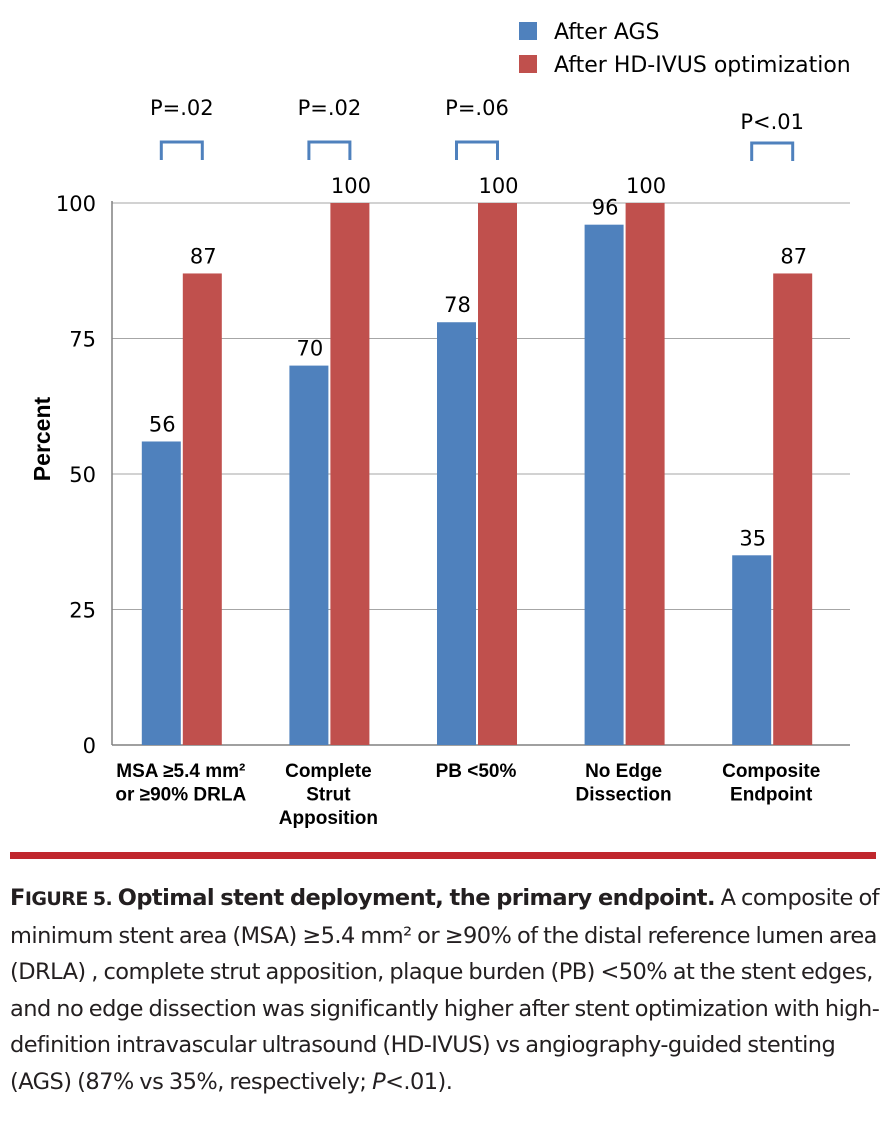 This screenshot has width=890, height=1122. What do you see at coordinates (82, 340) in the screenshot?
I see `y-tick-label: 75` at bounding box center [82, 340].